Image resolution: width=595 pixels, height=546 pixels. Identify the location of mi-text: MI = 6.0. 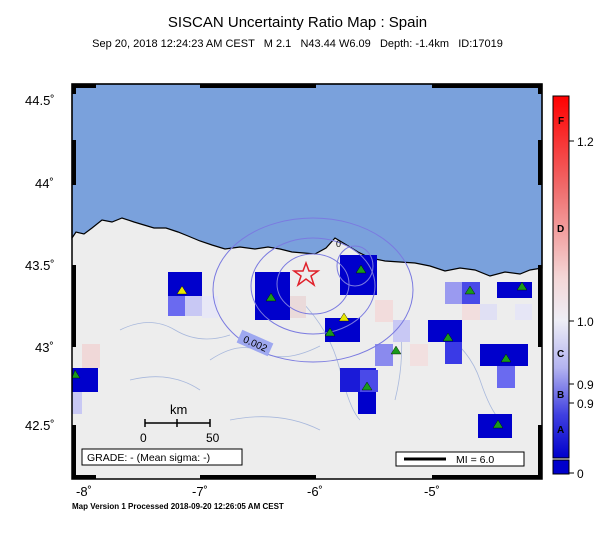
(475, 460).